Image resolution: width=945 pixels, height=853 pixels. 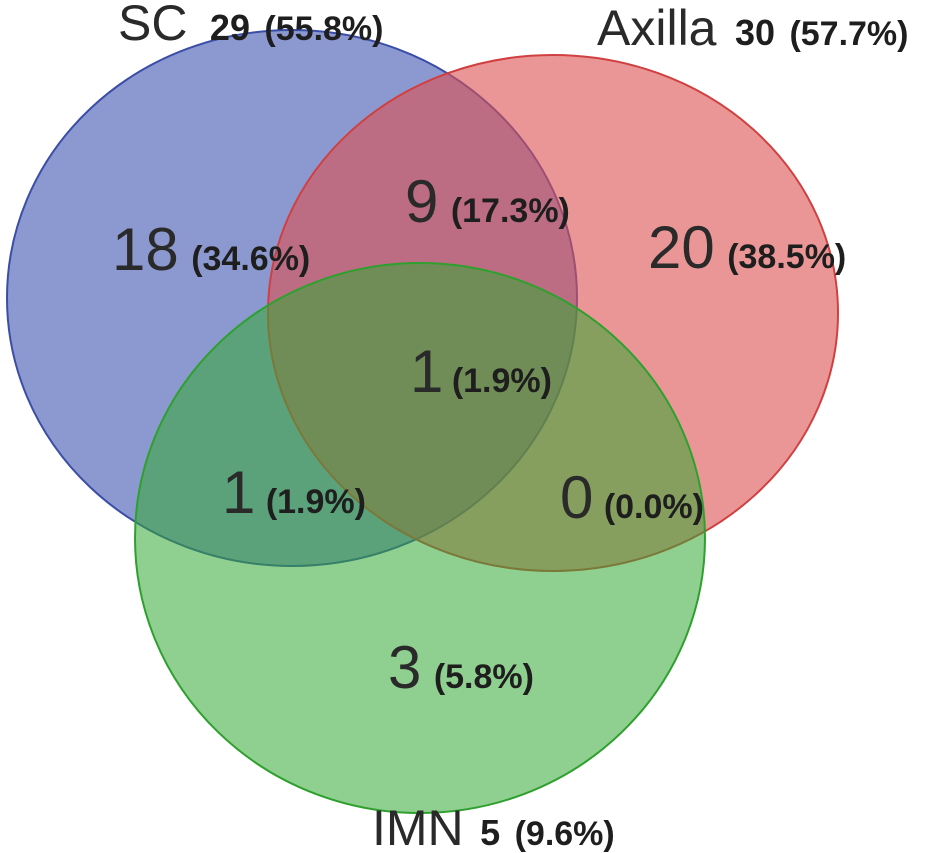 What do you see at coordinates (152, 25) in the screenshot?
I see `sc-name: SC` at bounding box center [152, 25].